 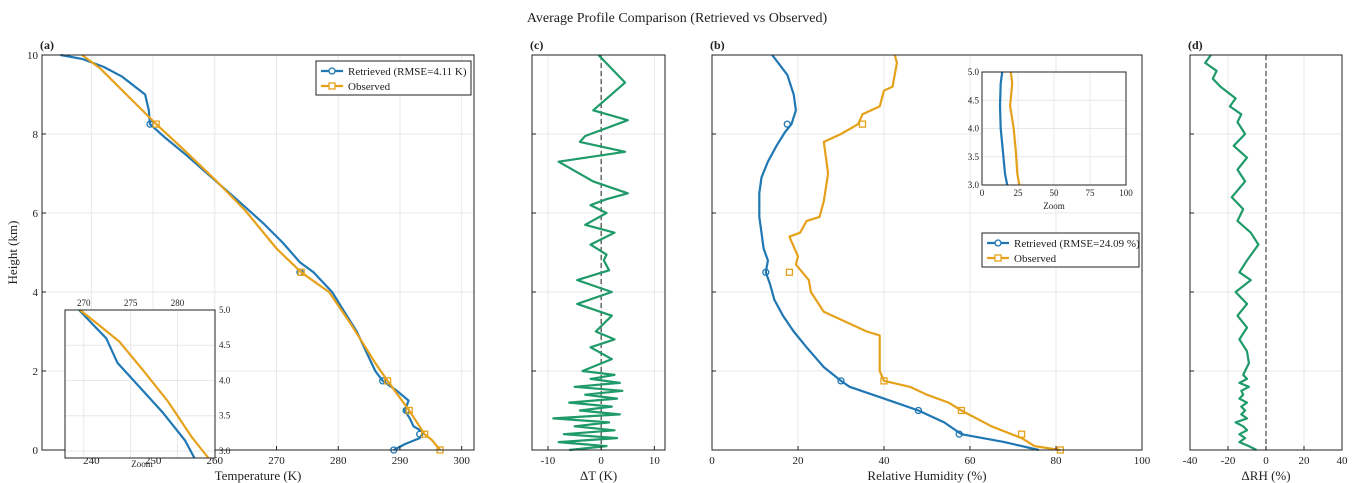 I want to click on legend-label: Retrieved (RMSE=24.09 %), so click(x=1077, y=244).